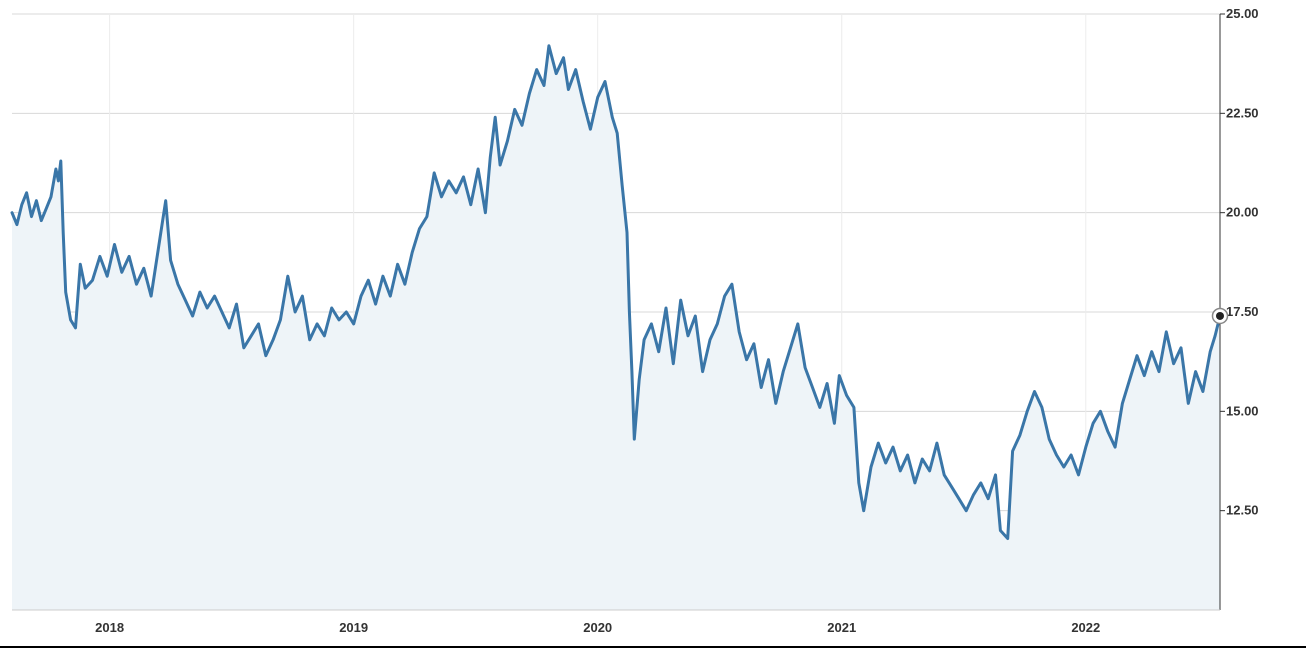 The height and width of the screenshot is (658, 1306). What do you see at coordinates (1242, 13) in the screenshot?
I see `y-tick-label: 25.00` at bounding box center [1242, 13].